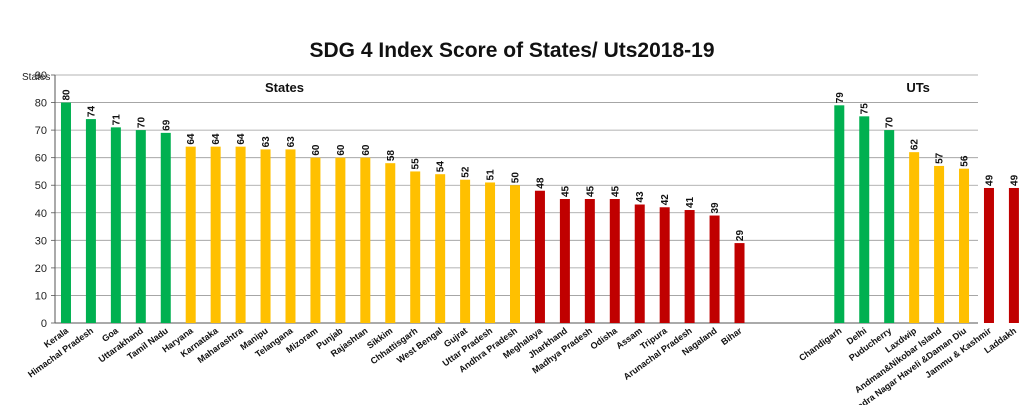 This screenshot has width=1024, height=405. What do you see at coordinates (41, 131) in the screenshot?
I see `y-tick-label: 70` at bounding box center [41, 131].